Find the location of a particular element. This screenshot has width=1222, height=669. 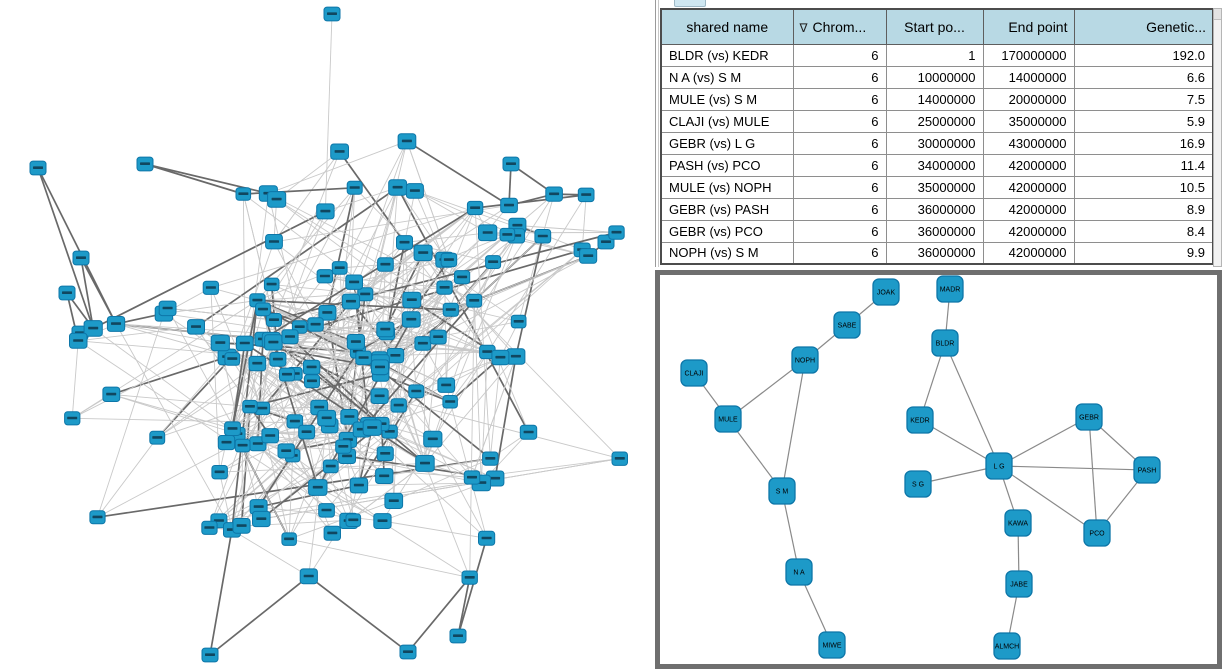

table-cell: 8.4 is located at coordinates (1143, 231).